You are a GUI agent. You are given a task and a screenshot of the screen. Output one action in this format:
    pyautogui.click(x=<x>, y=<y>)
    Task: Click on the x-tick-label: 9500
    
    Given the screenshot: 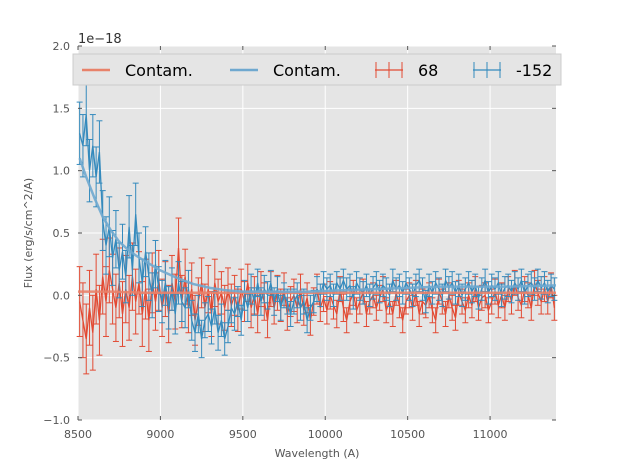 What is the action you would take?
    pyautogui.click(x=243, y=434)
    